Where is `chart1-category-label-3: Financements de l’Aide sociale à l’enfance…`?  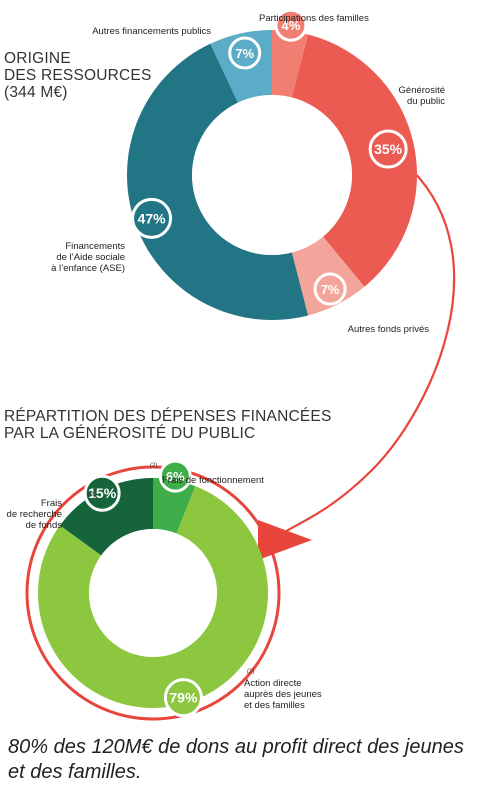
chart1-category-label-3: Financements de l’Aide sociale à l’enfance… is located at coordinates (88, 257).